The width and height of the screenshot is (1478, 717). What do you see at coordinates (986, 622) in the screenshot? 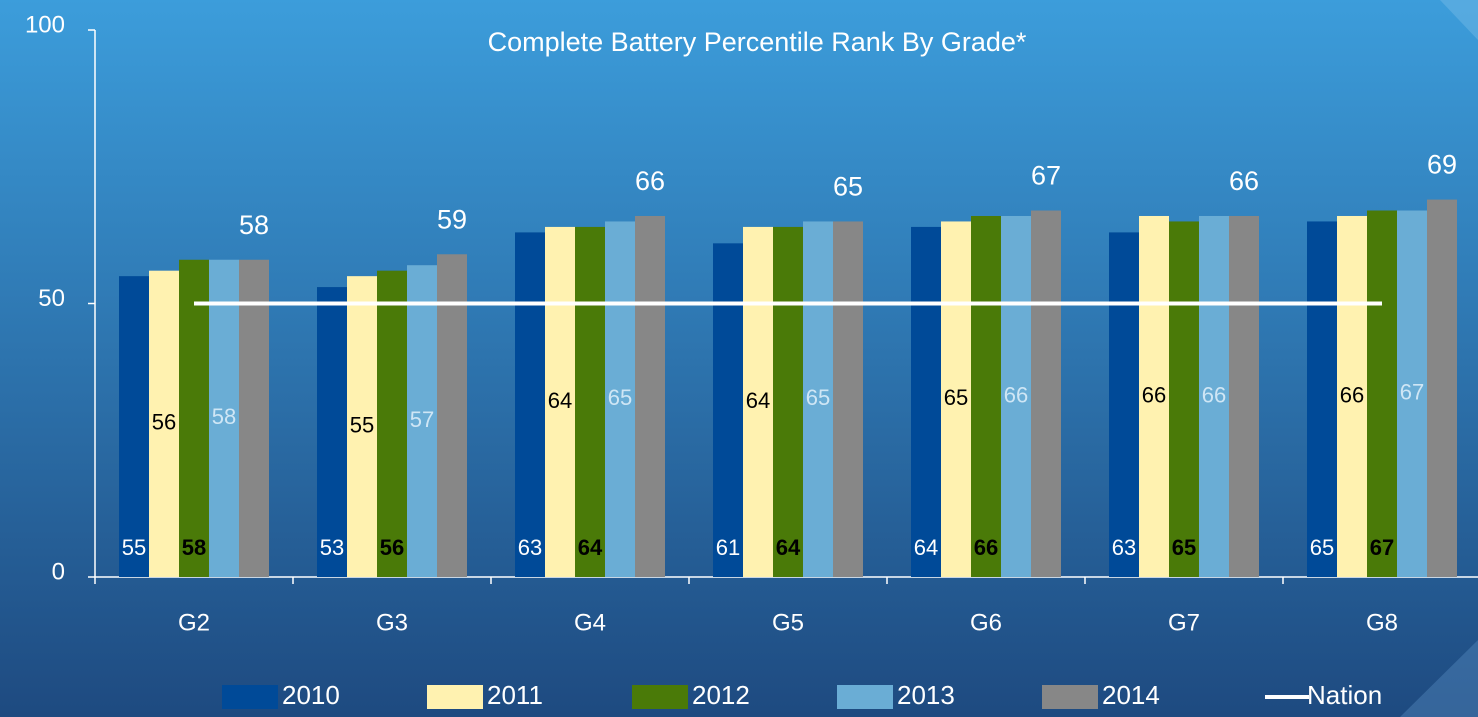
I see `x-tick-label: G6` at bounding box center [986, 622].